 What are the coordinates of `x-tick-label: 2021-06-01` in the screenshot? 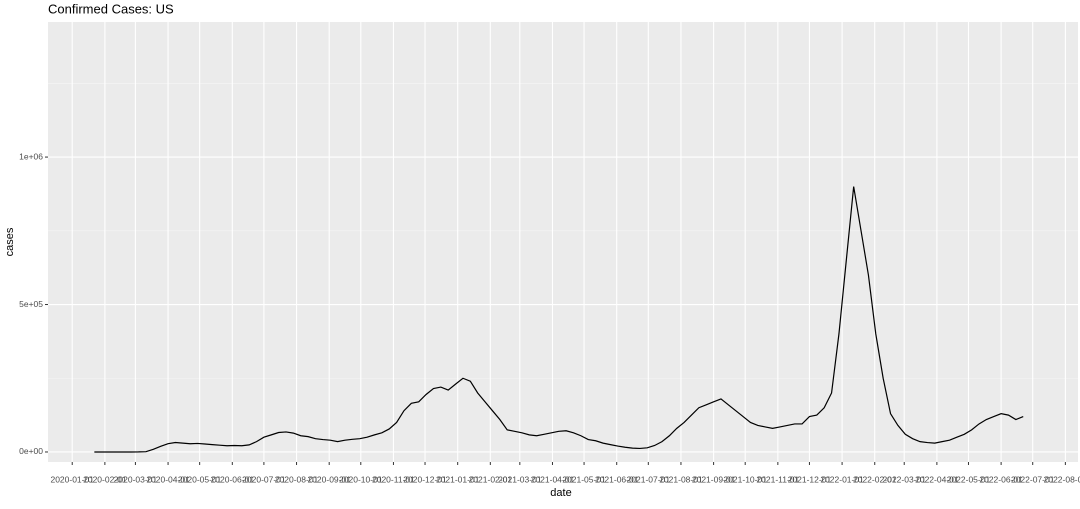 It's located at (617, 479).